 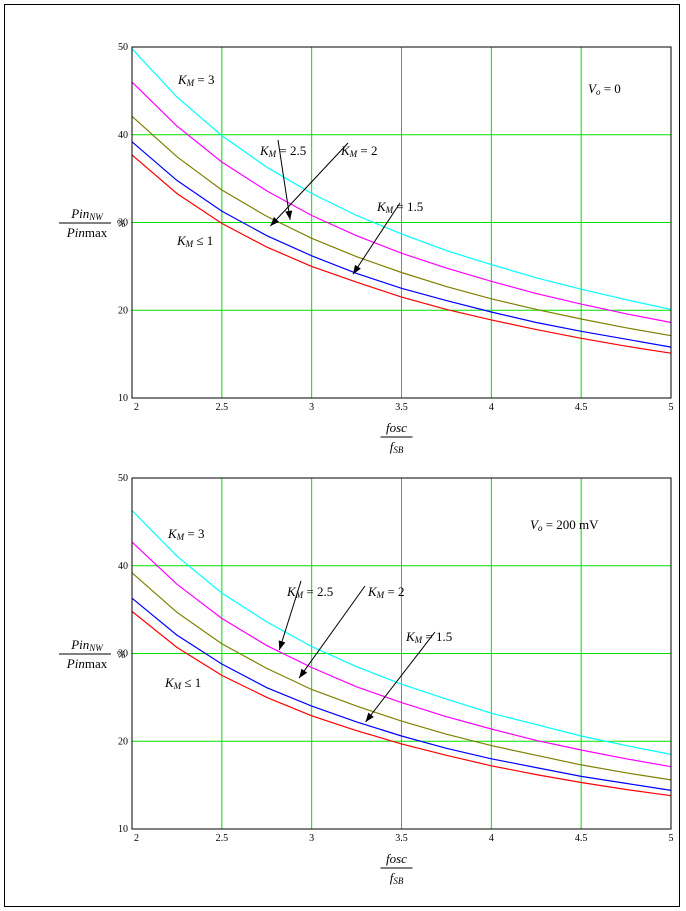 I want to click on condition-label: Vo = 200 mV, so click(x=564, y=525).